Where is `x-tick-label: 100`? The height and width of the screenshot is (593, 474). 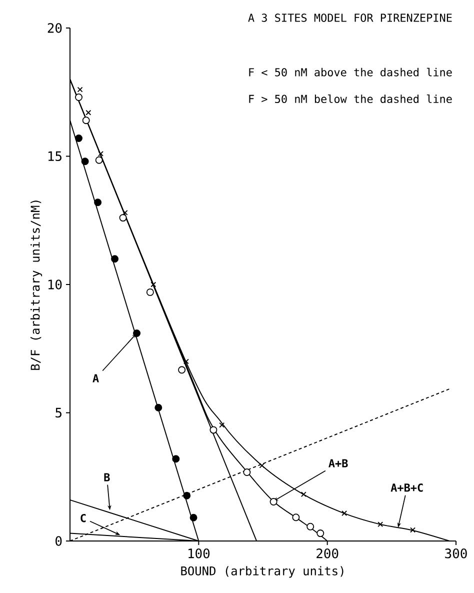 x-tick-label: 100 is located at coordinates (199, 553).